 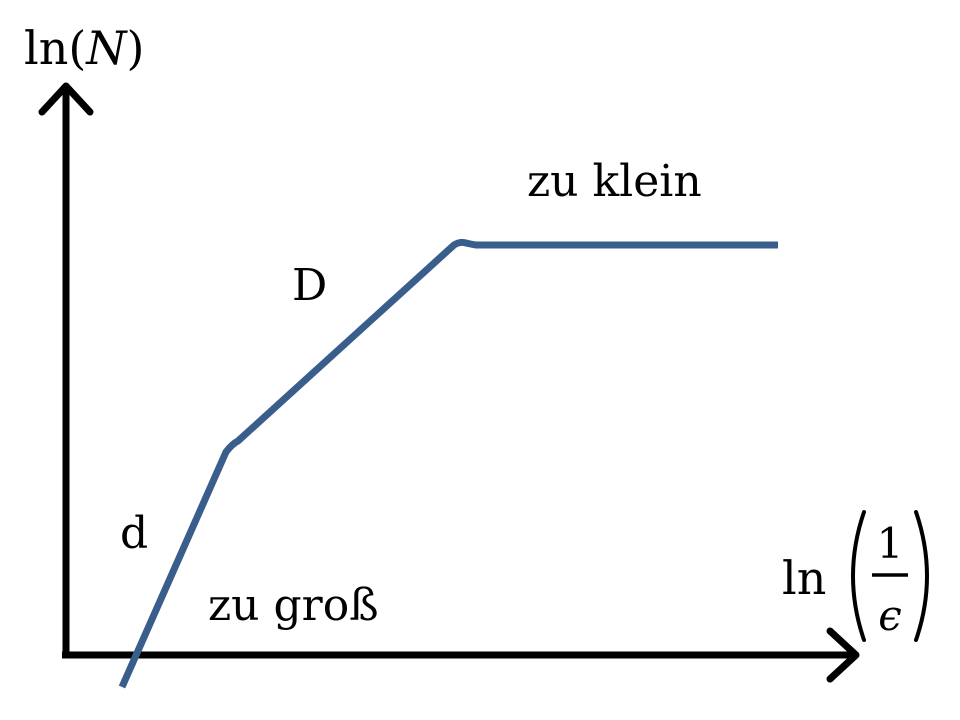 What do you see at coordinates (890, 615) in the screenshot?
I see `x-axis-label-denominator: ϵ` at bounding box center [890, 615].